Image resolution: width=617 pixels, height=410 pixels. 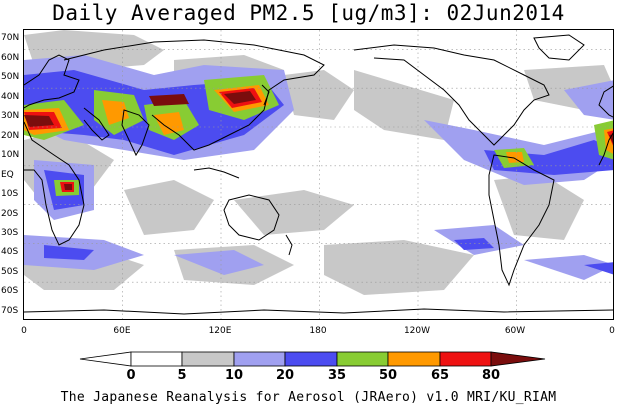 What do you see at coordinates (10, 116) in the screenshot?
I see `lat-tick-label: 30N` at bounding box center [10, 116].